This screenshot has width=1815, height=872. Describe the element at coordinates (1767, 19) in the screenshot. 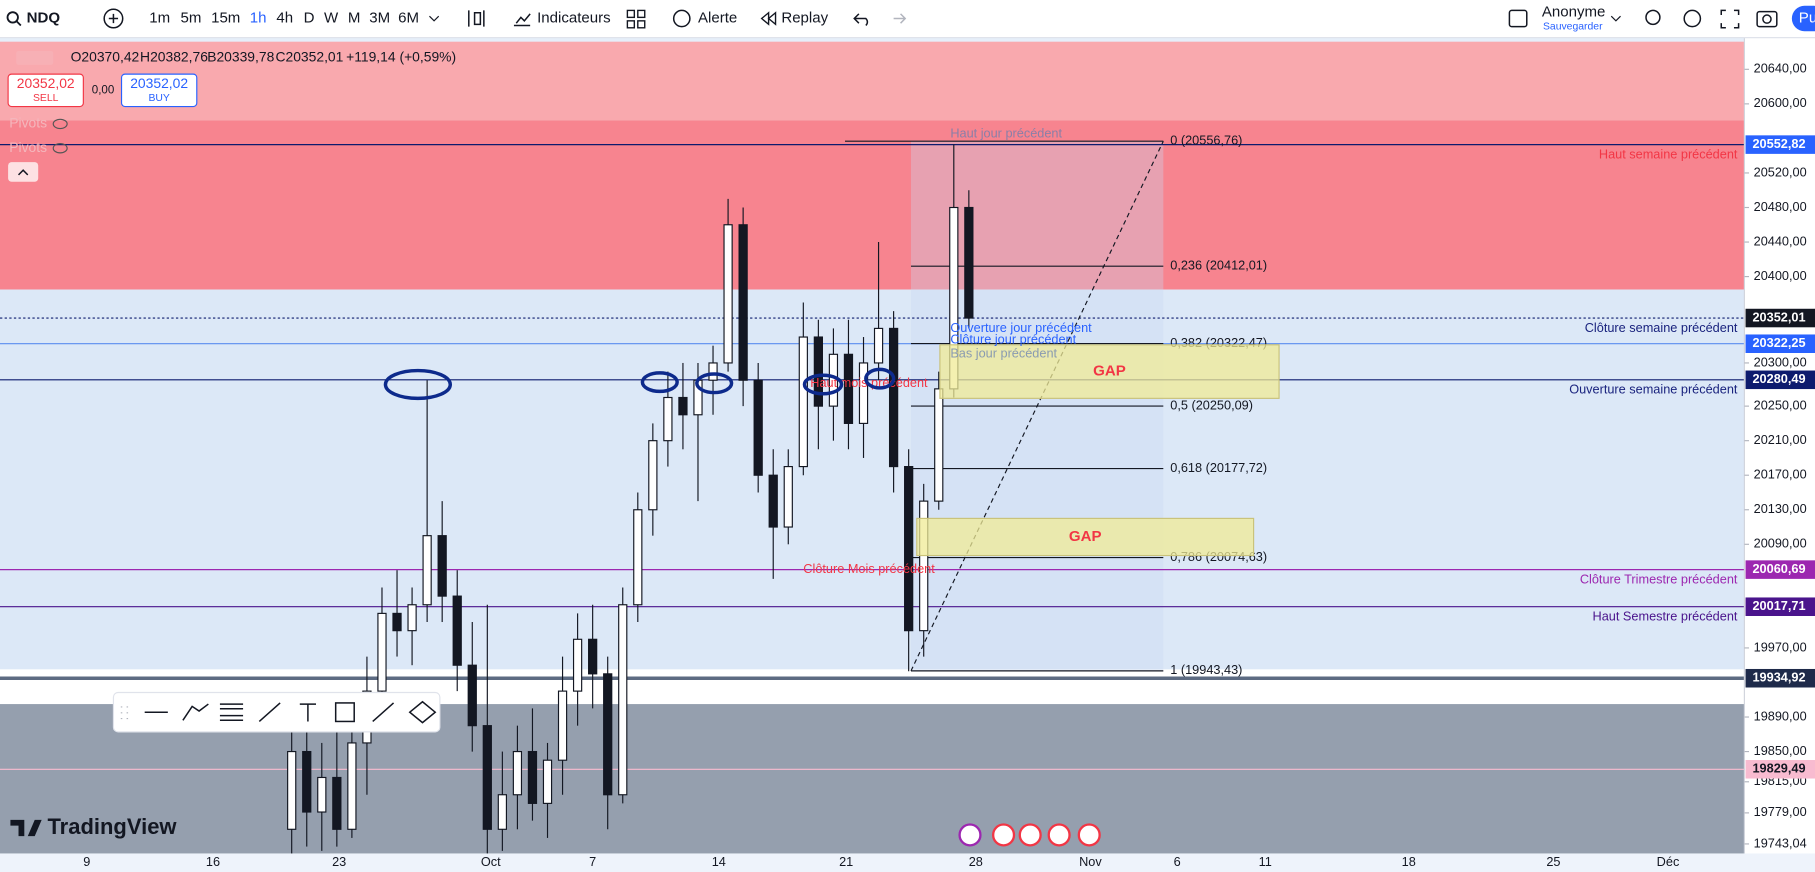

I see `screenshot-button` at that location.